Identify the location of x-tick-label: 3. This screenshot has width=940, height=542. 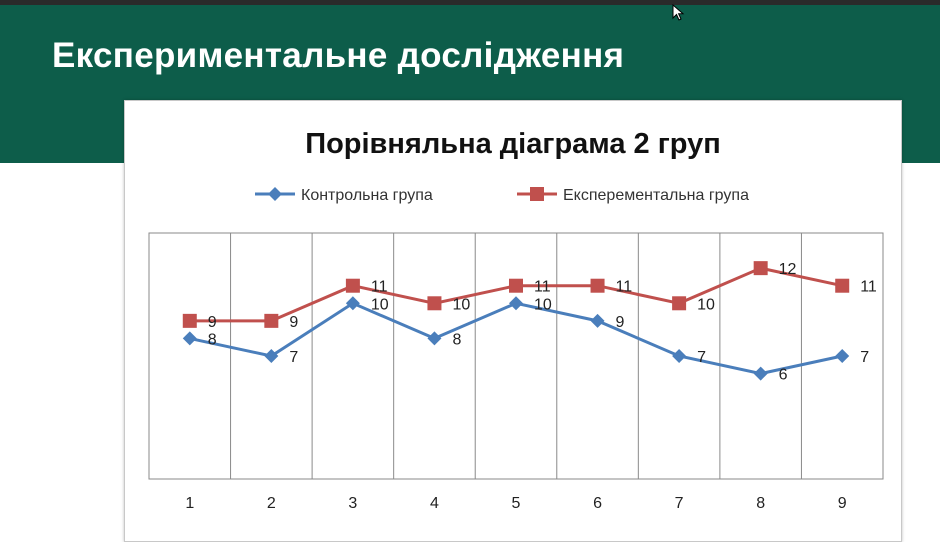
(352, 503).